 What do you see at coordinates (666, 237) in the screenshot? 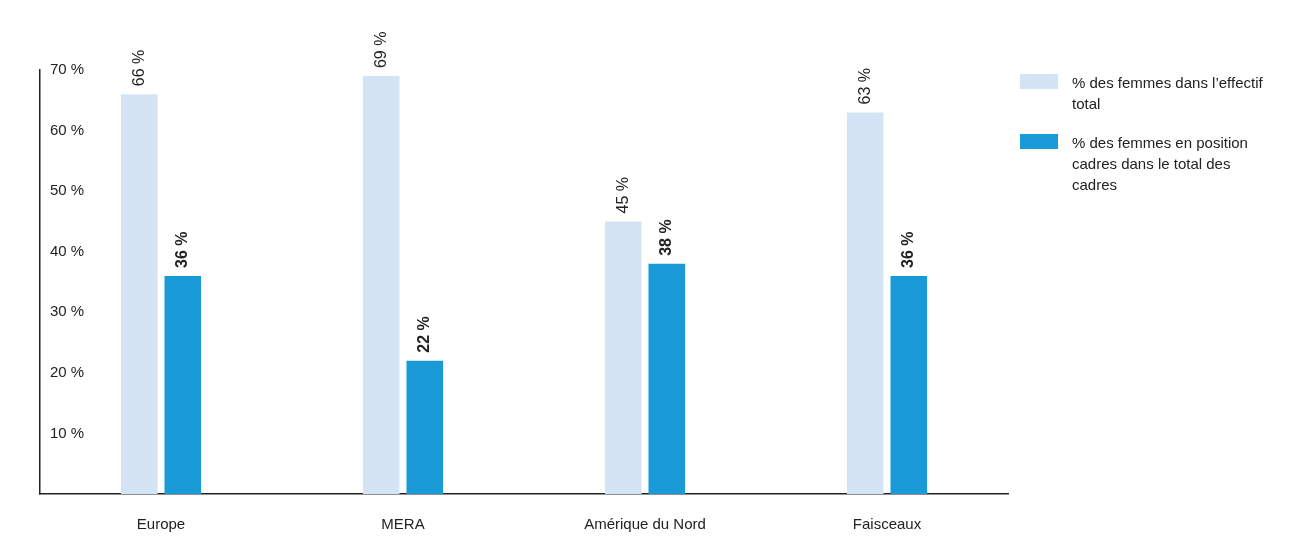
I see `data-label: 38 %` at bounding box center [666, 237].